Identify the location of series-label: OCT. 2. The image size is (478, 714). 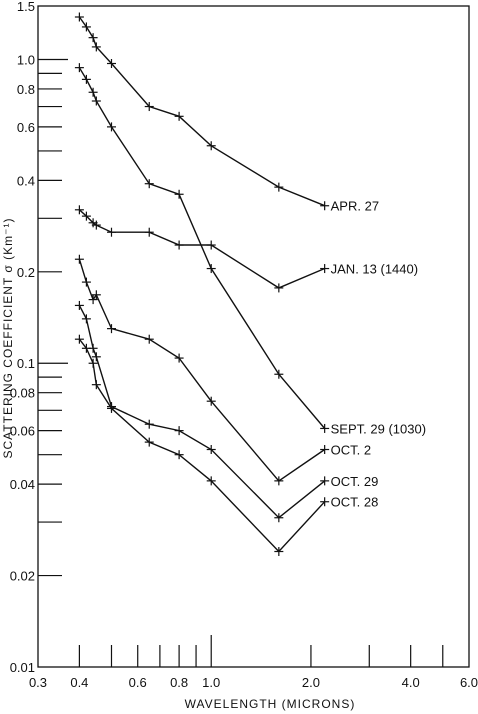
(351, 450).